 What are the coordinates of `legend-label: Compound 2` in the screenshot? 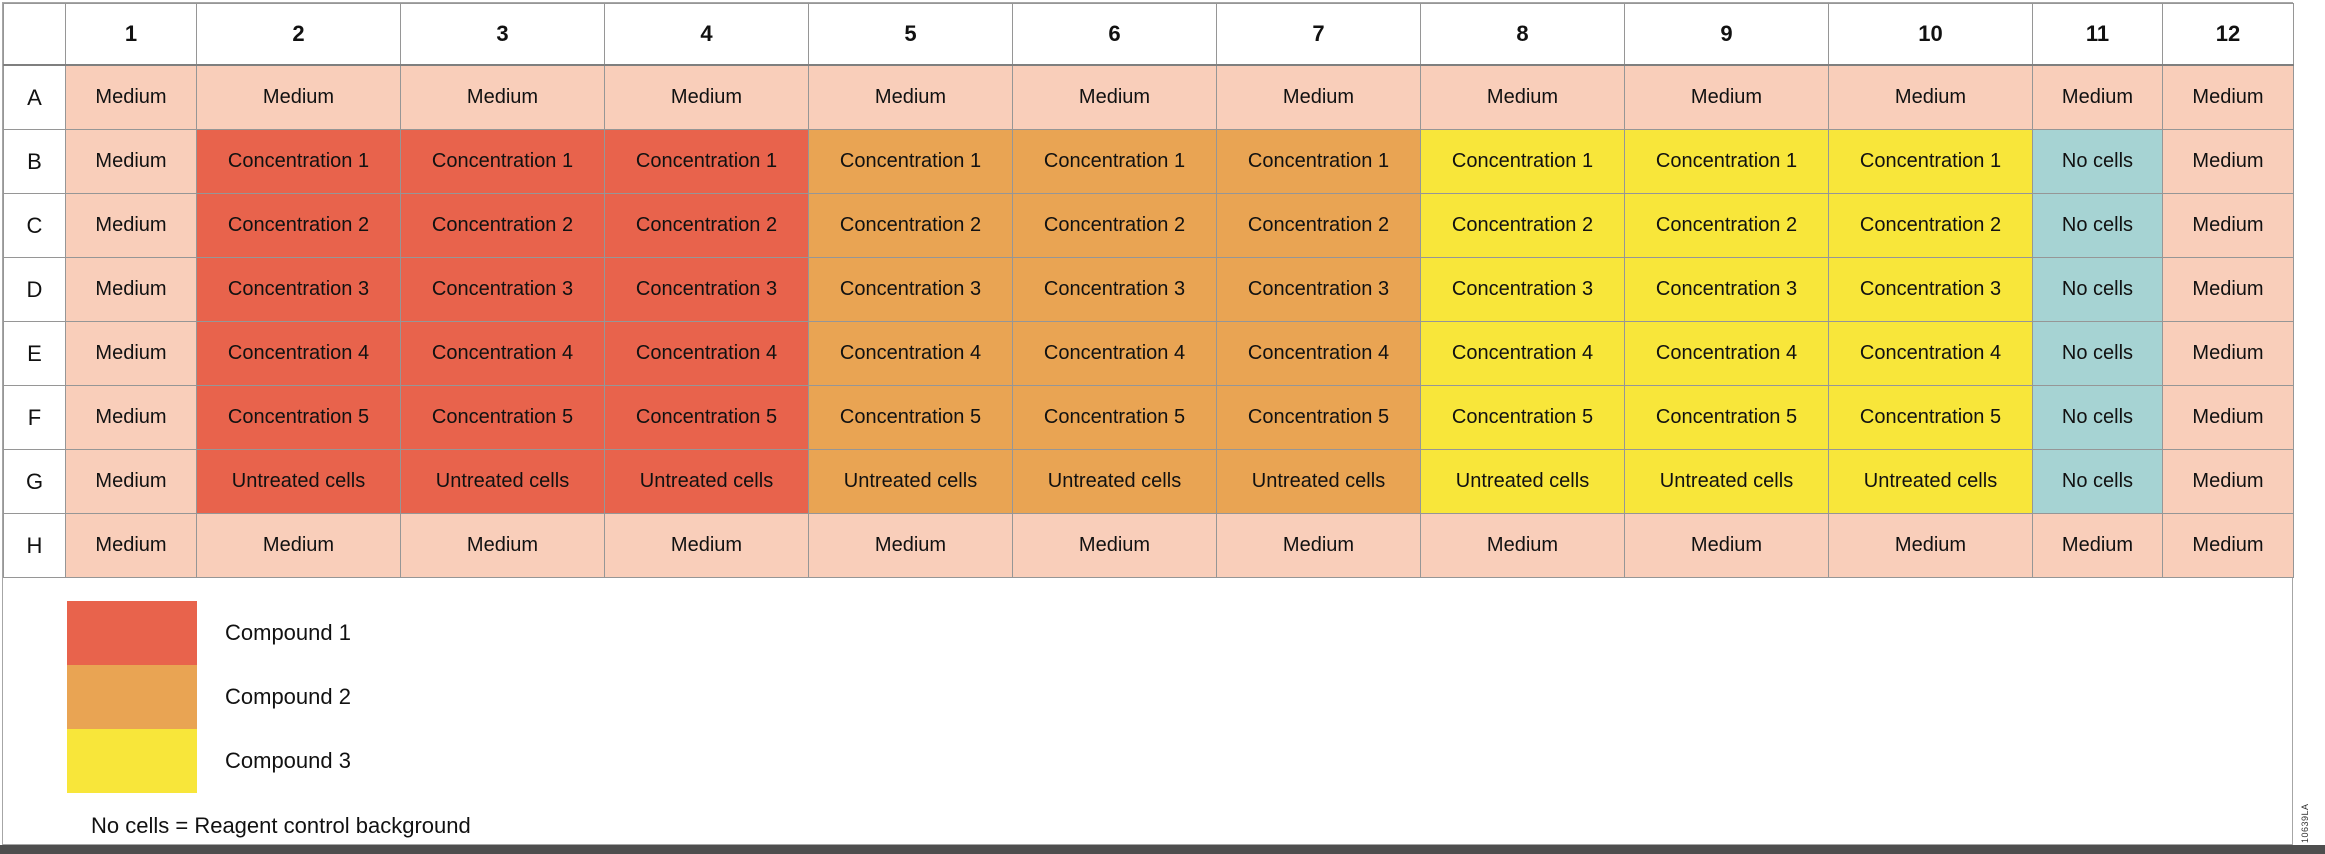 It's located at (288, 696).